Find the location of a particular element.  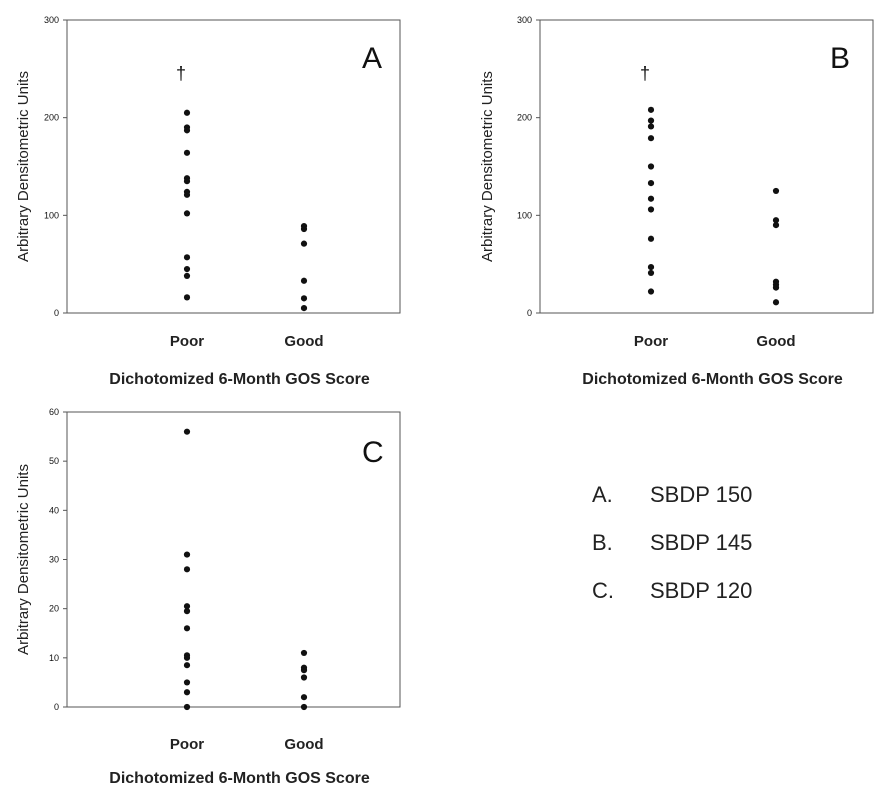

y-tick-label: 60 is located at coordinates (54, 412).